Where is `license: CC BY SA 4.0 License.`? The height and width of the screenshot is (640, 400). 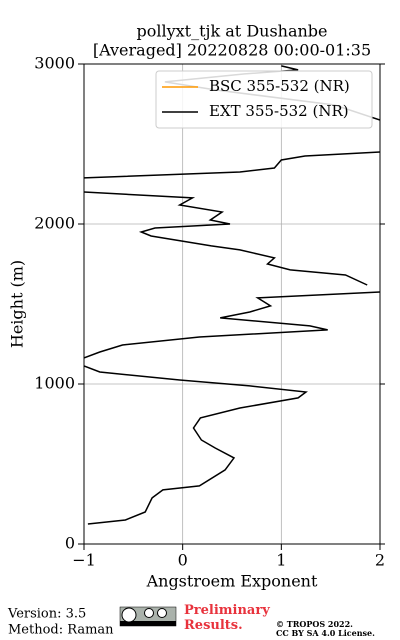
license: CC BY SA 4.0 License. is located at coordinates (325, 633).